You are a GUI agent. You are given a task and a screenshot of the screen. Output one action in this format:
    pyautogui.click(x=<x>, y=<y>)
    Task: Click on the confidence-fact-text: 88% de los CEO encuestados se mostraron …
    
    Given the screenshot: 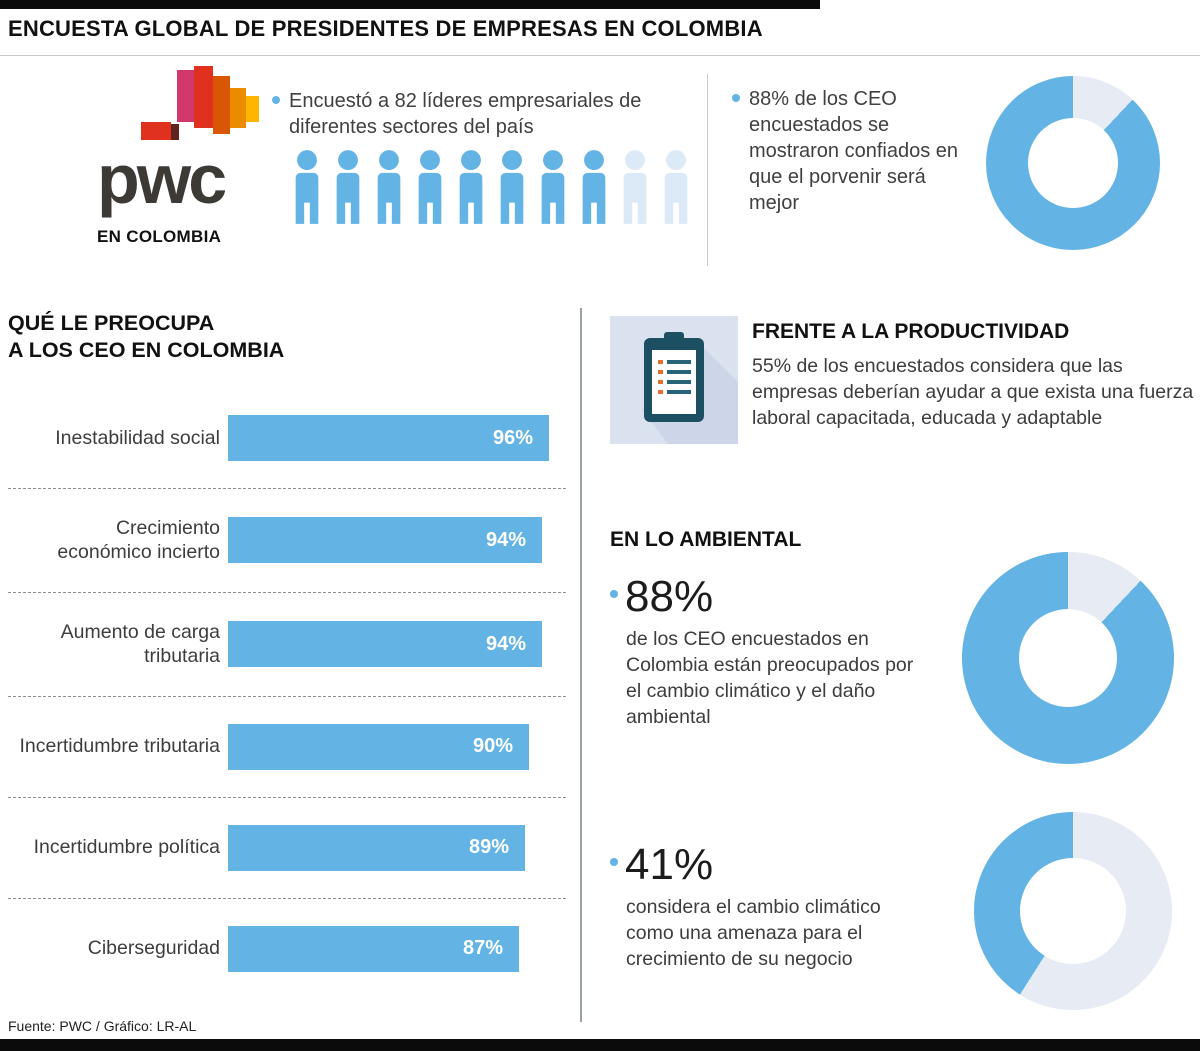 What is the action you would take?
    pyautogui.click(x=854, y=151)
    